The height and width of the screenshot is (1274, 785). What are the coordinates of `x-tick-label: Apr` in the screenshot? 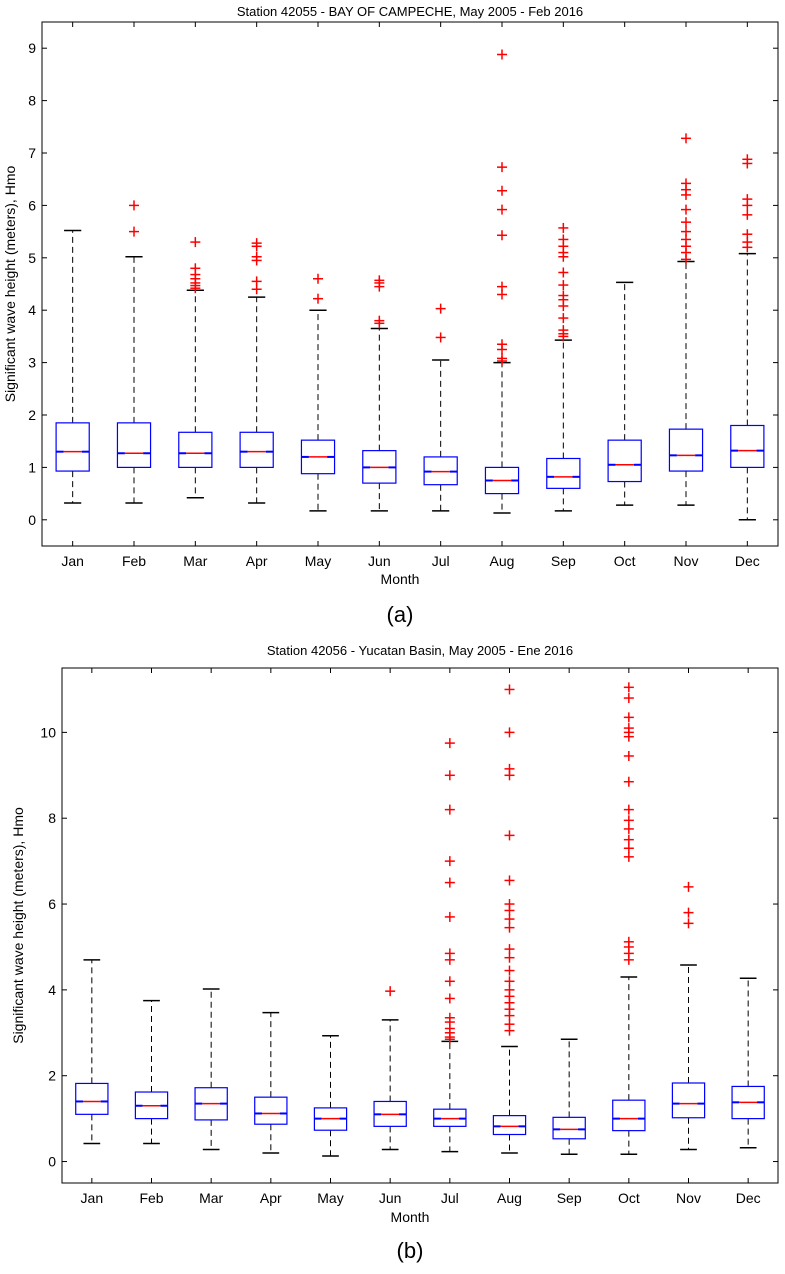 It's located at (271, 1198).